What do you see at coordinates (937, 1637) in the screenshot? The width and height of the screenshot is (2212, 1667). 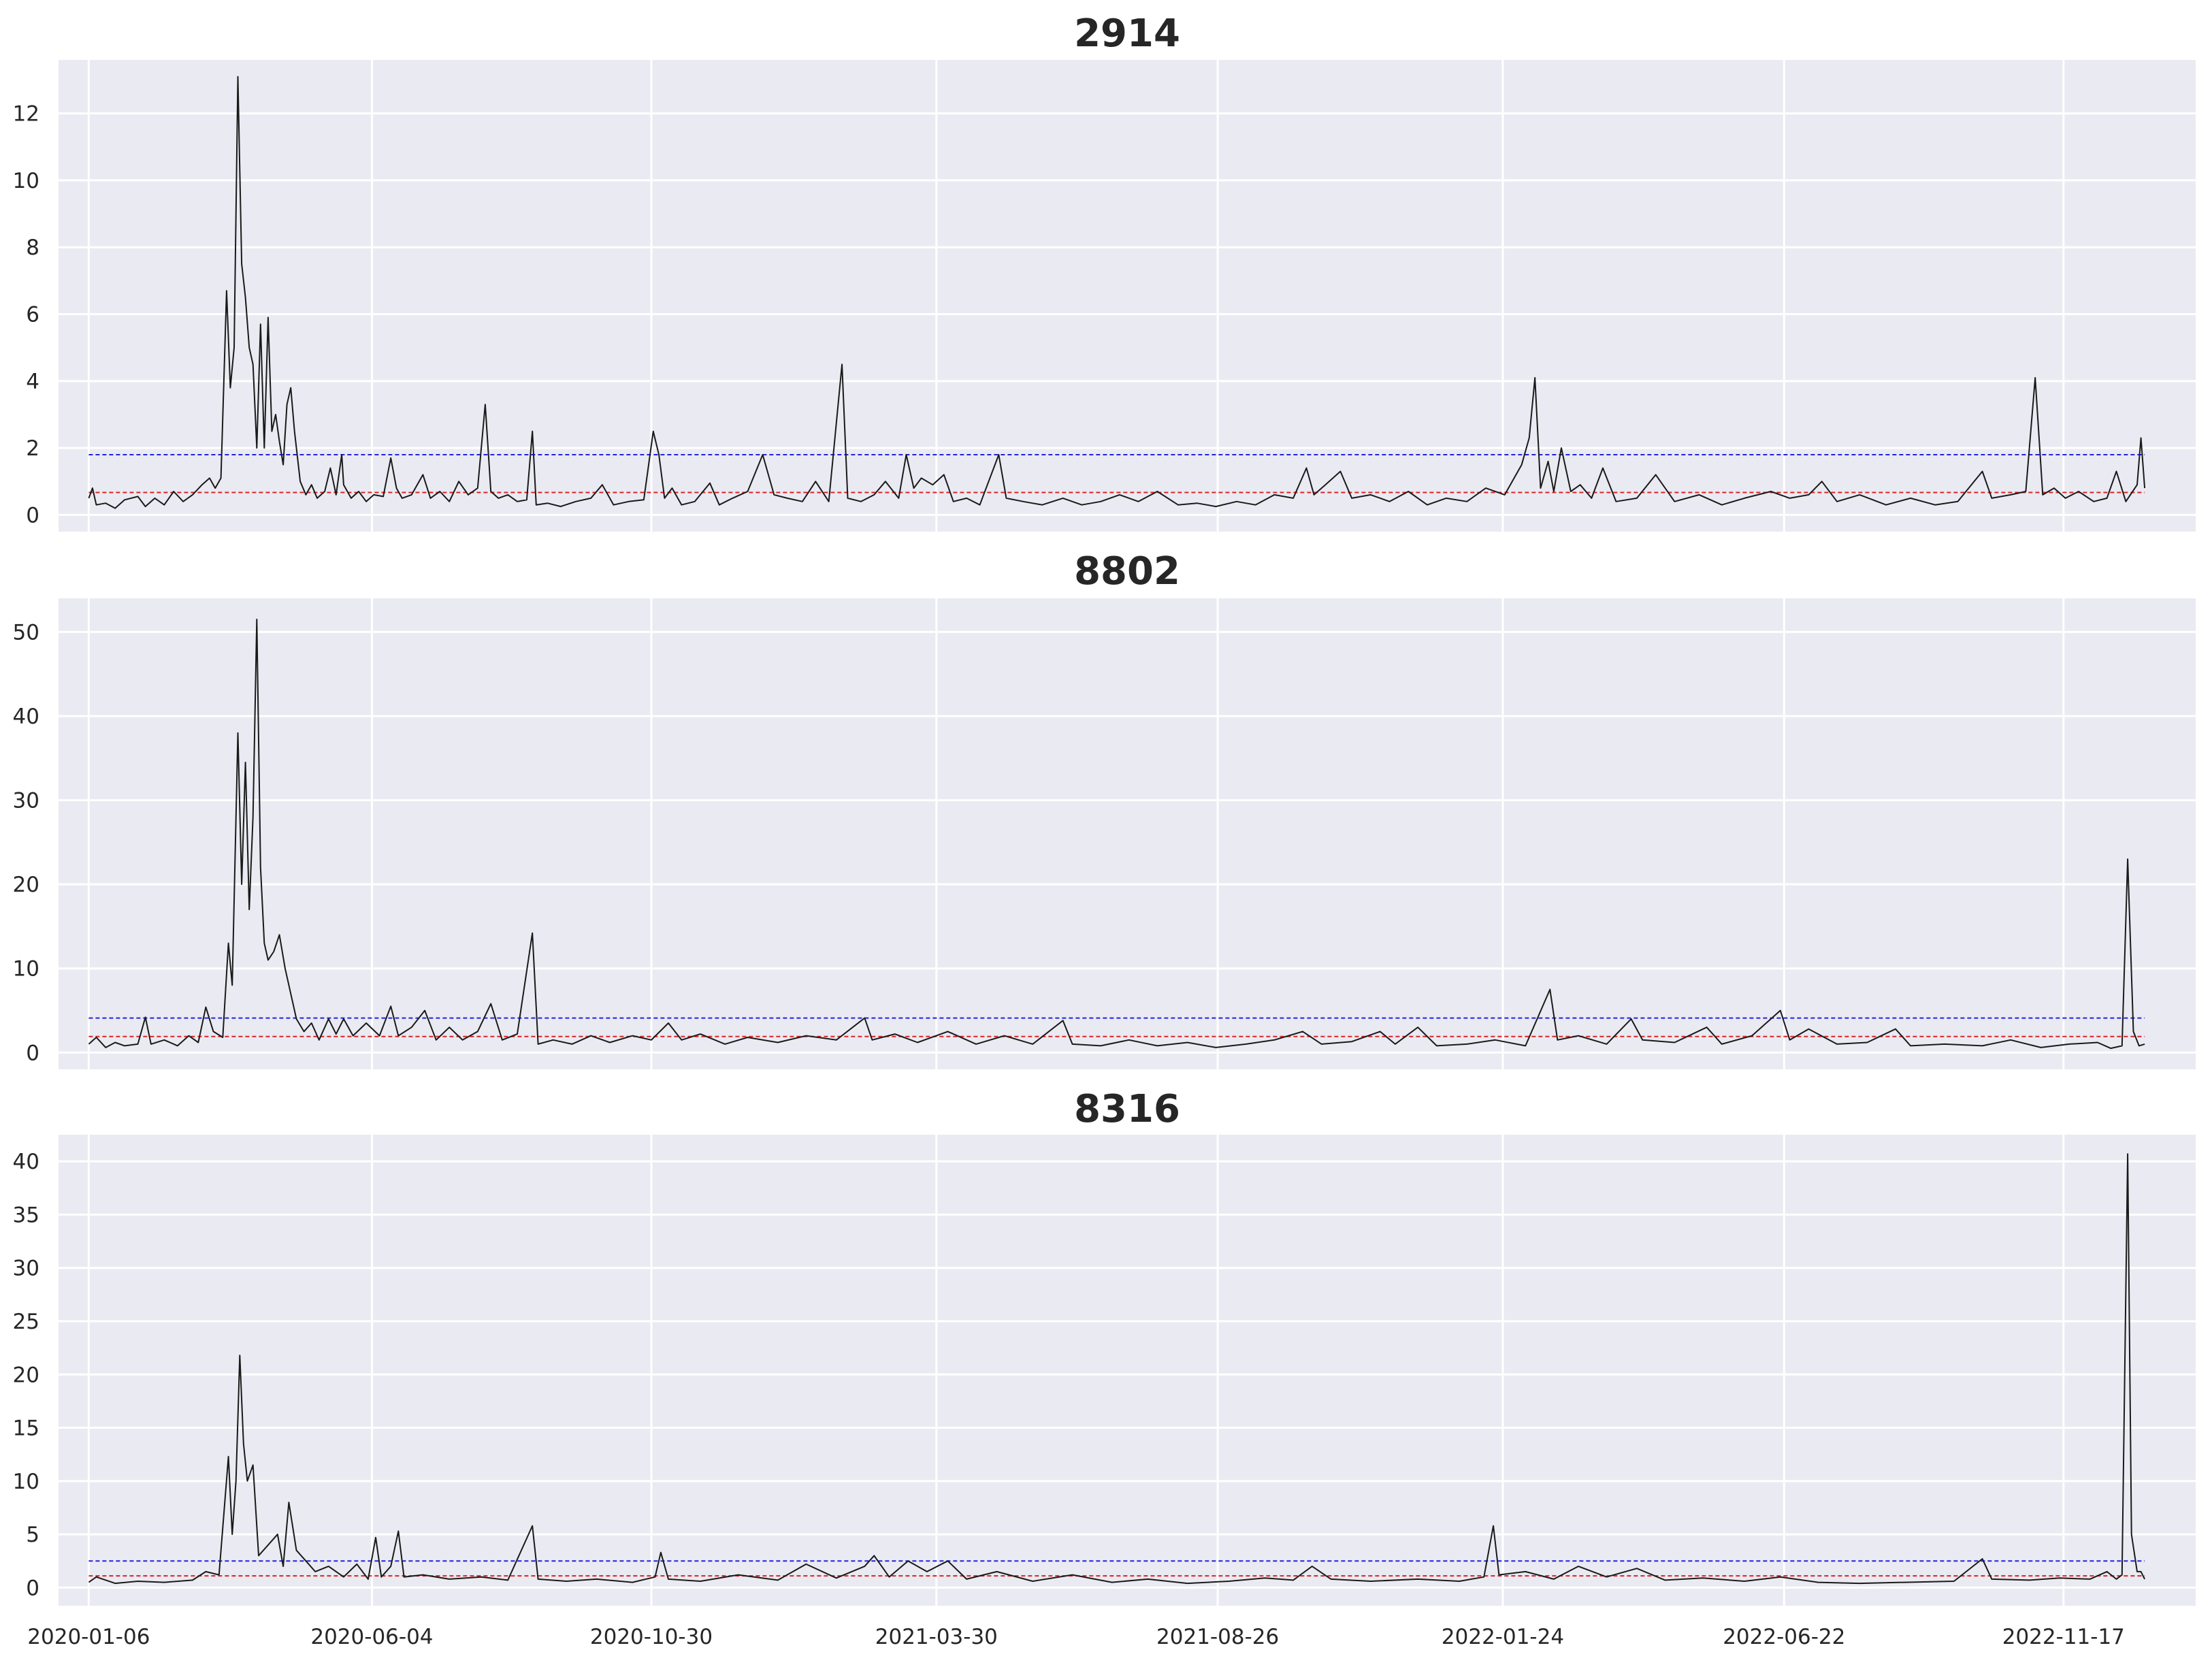 I see `x-tick-label: 2021-03-30` at bounding box center [937, 1637].